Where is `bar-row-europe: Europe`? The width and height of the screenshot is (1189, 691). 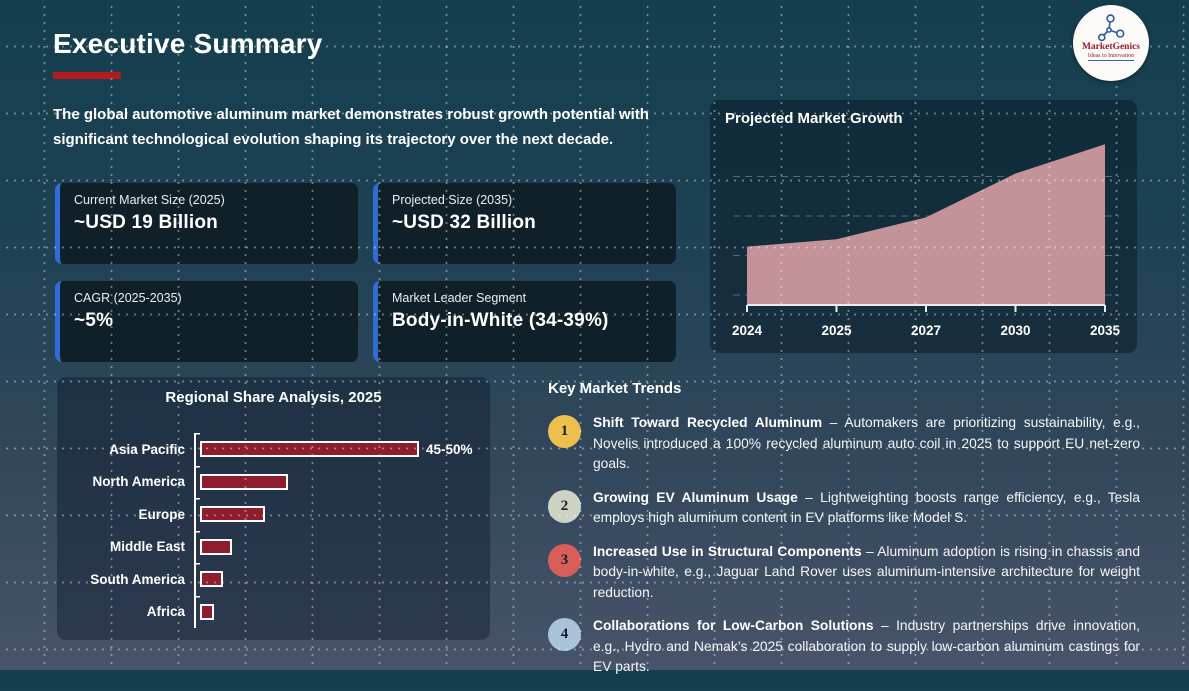 bar-row-europe: Europe is located at coordinates (273, 514).